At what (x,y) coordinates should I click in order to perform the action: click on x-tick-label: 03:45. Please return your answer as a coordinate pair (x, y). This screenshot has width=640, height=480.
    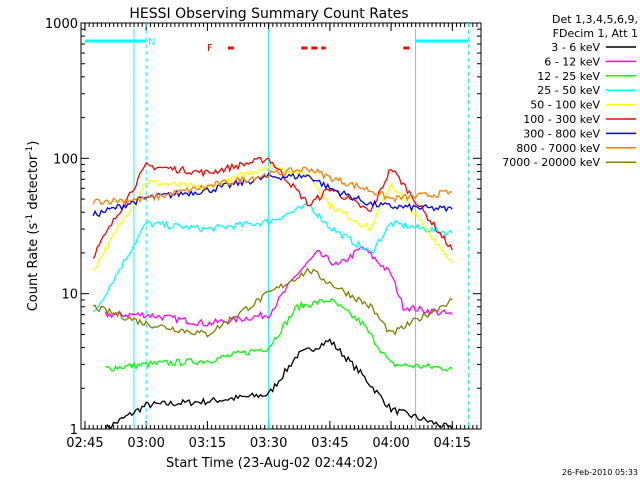
    Looking at the image, I should click on (329, 443).